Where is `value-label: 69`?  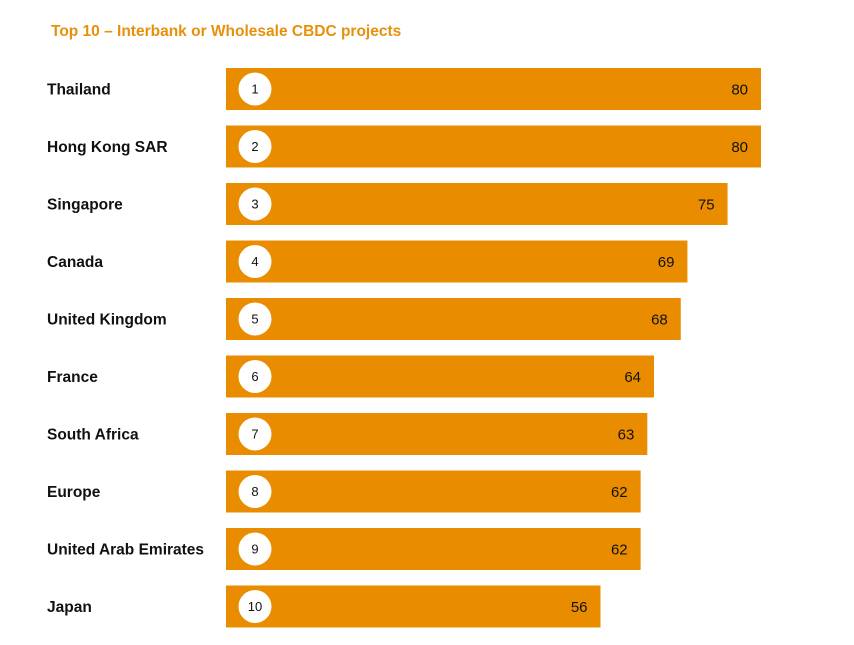 value-label: 69 is located at coordinates (666, 262).